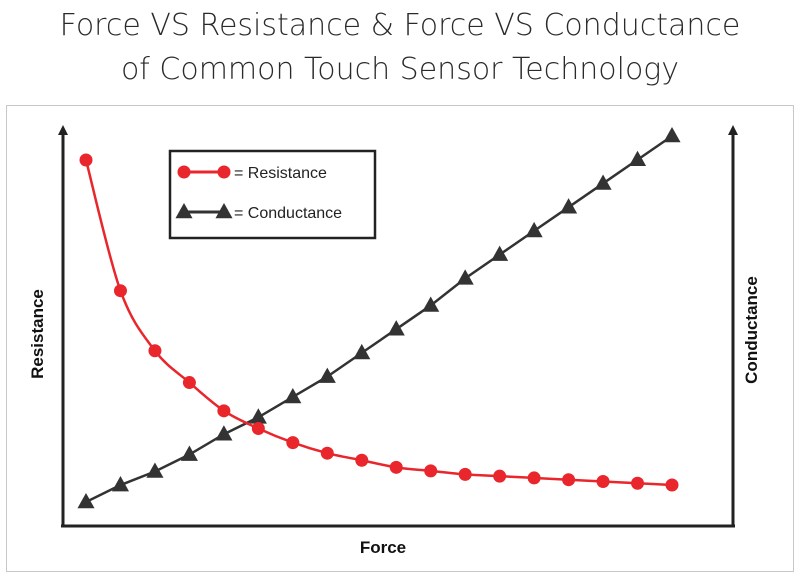 The width and height of the screenshot is (800, 577). I want to click on legend-box, so click(272, 194).